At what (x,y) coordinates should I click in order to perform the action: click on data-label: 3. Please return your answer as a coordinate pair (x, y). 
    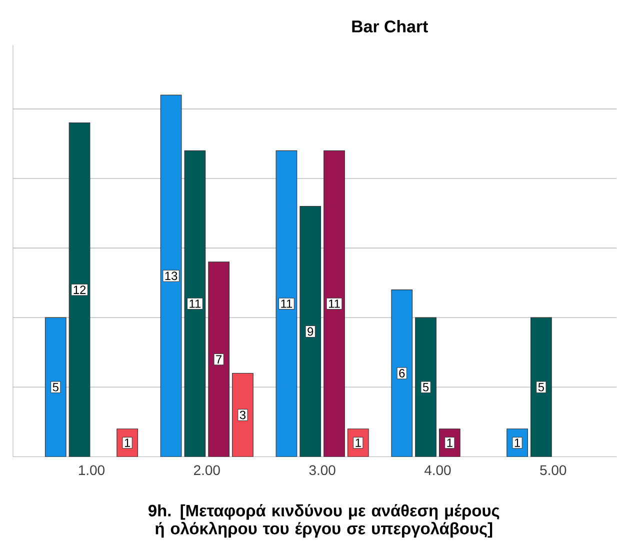
    Looking at the image, I should click on (243, 415).